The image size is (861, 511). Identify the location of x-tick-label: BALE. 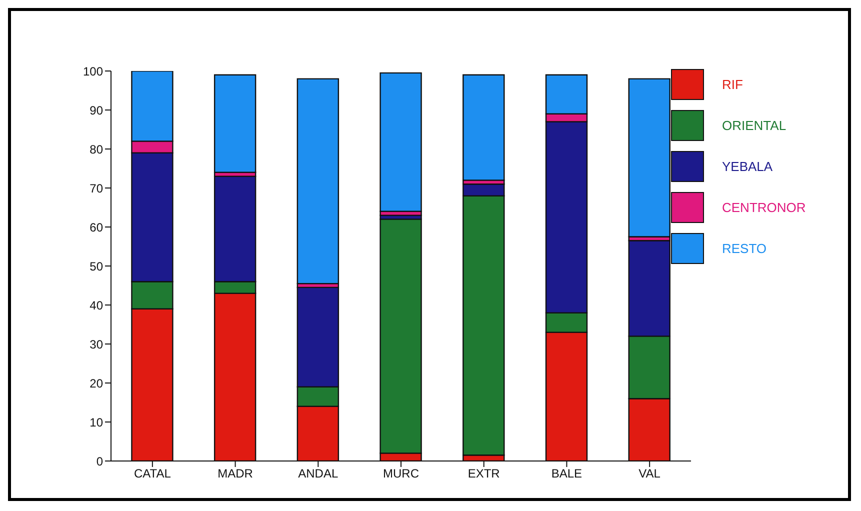
(566, 473).